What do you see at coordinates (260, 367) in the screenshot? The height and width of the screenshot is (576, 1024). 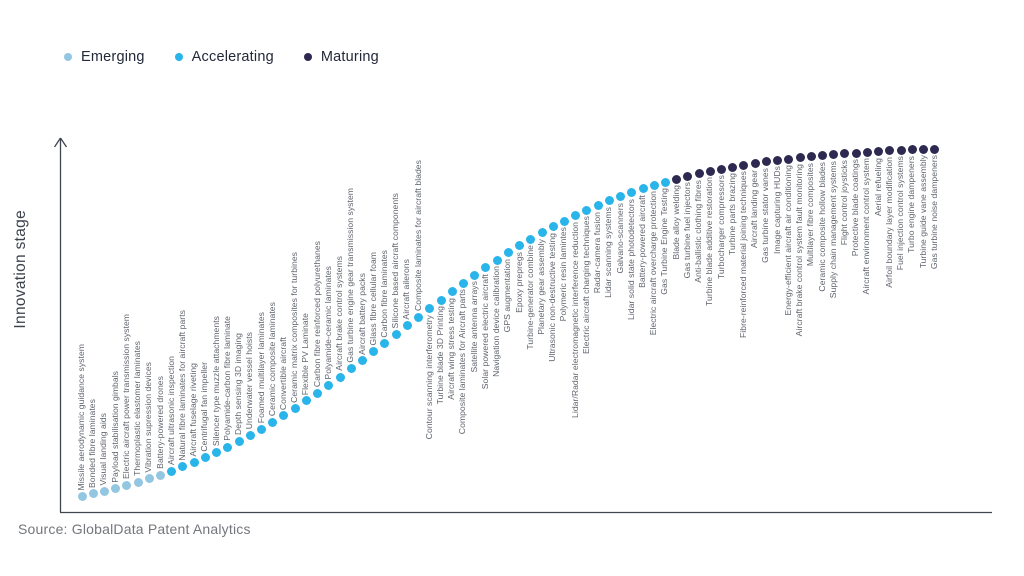 I see `item-label: Foamed multilayer laminates` at bounding box center [260, 367].